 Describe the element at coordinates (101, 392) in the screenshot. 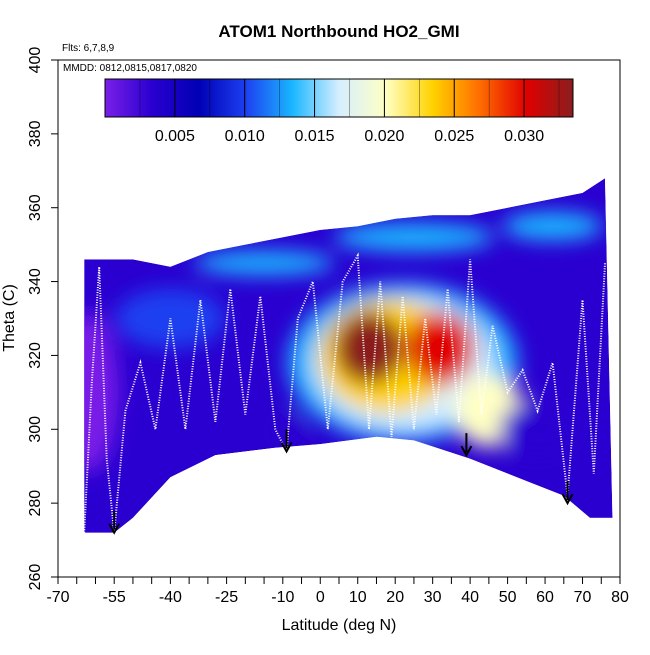

I see `field-low-south` at that location.